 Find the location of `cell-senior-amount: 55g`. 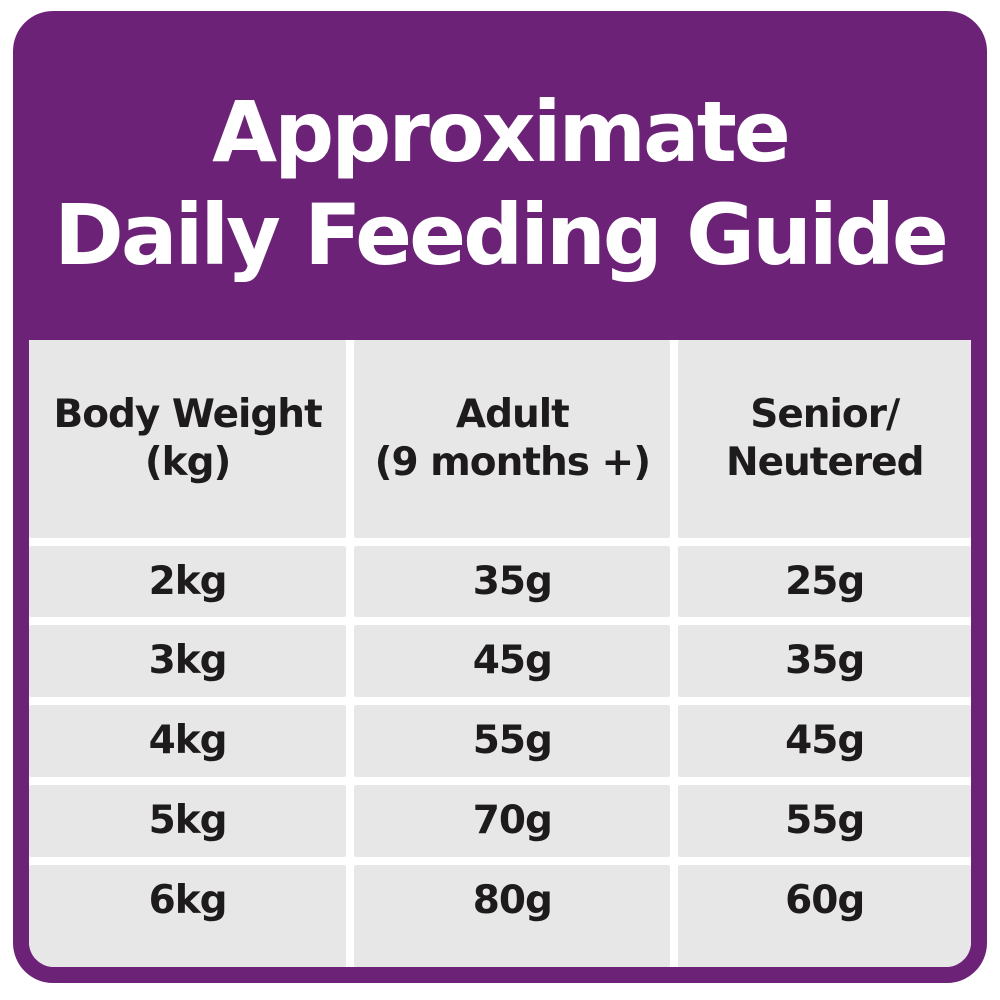

cell-senior-amount: 55g is located at coordinates (824, 821).